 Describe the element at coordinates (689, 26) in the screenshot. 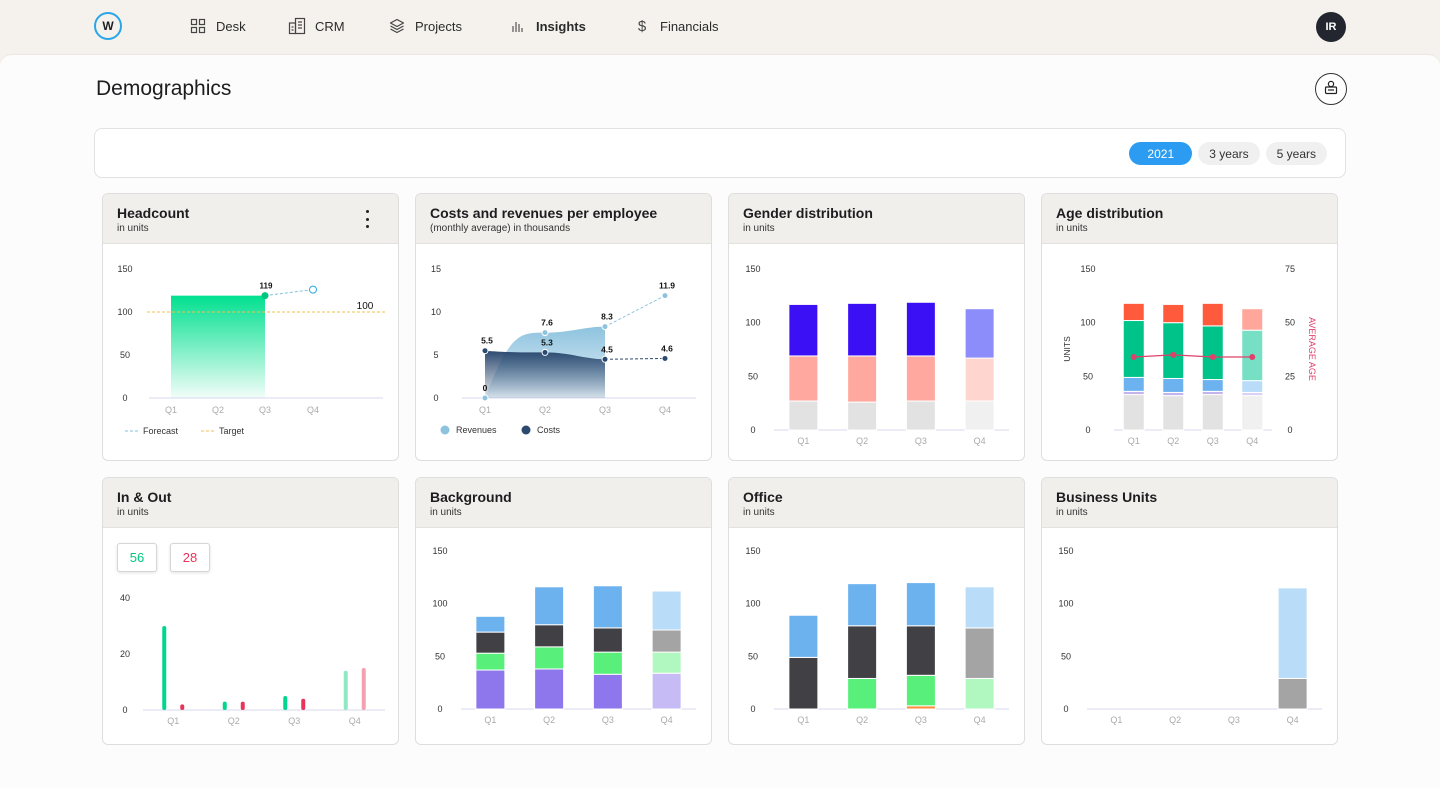

I see `nav-label: Financials` at that location.